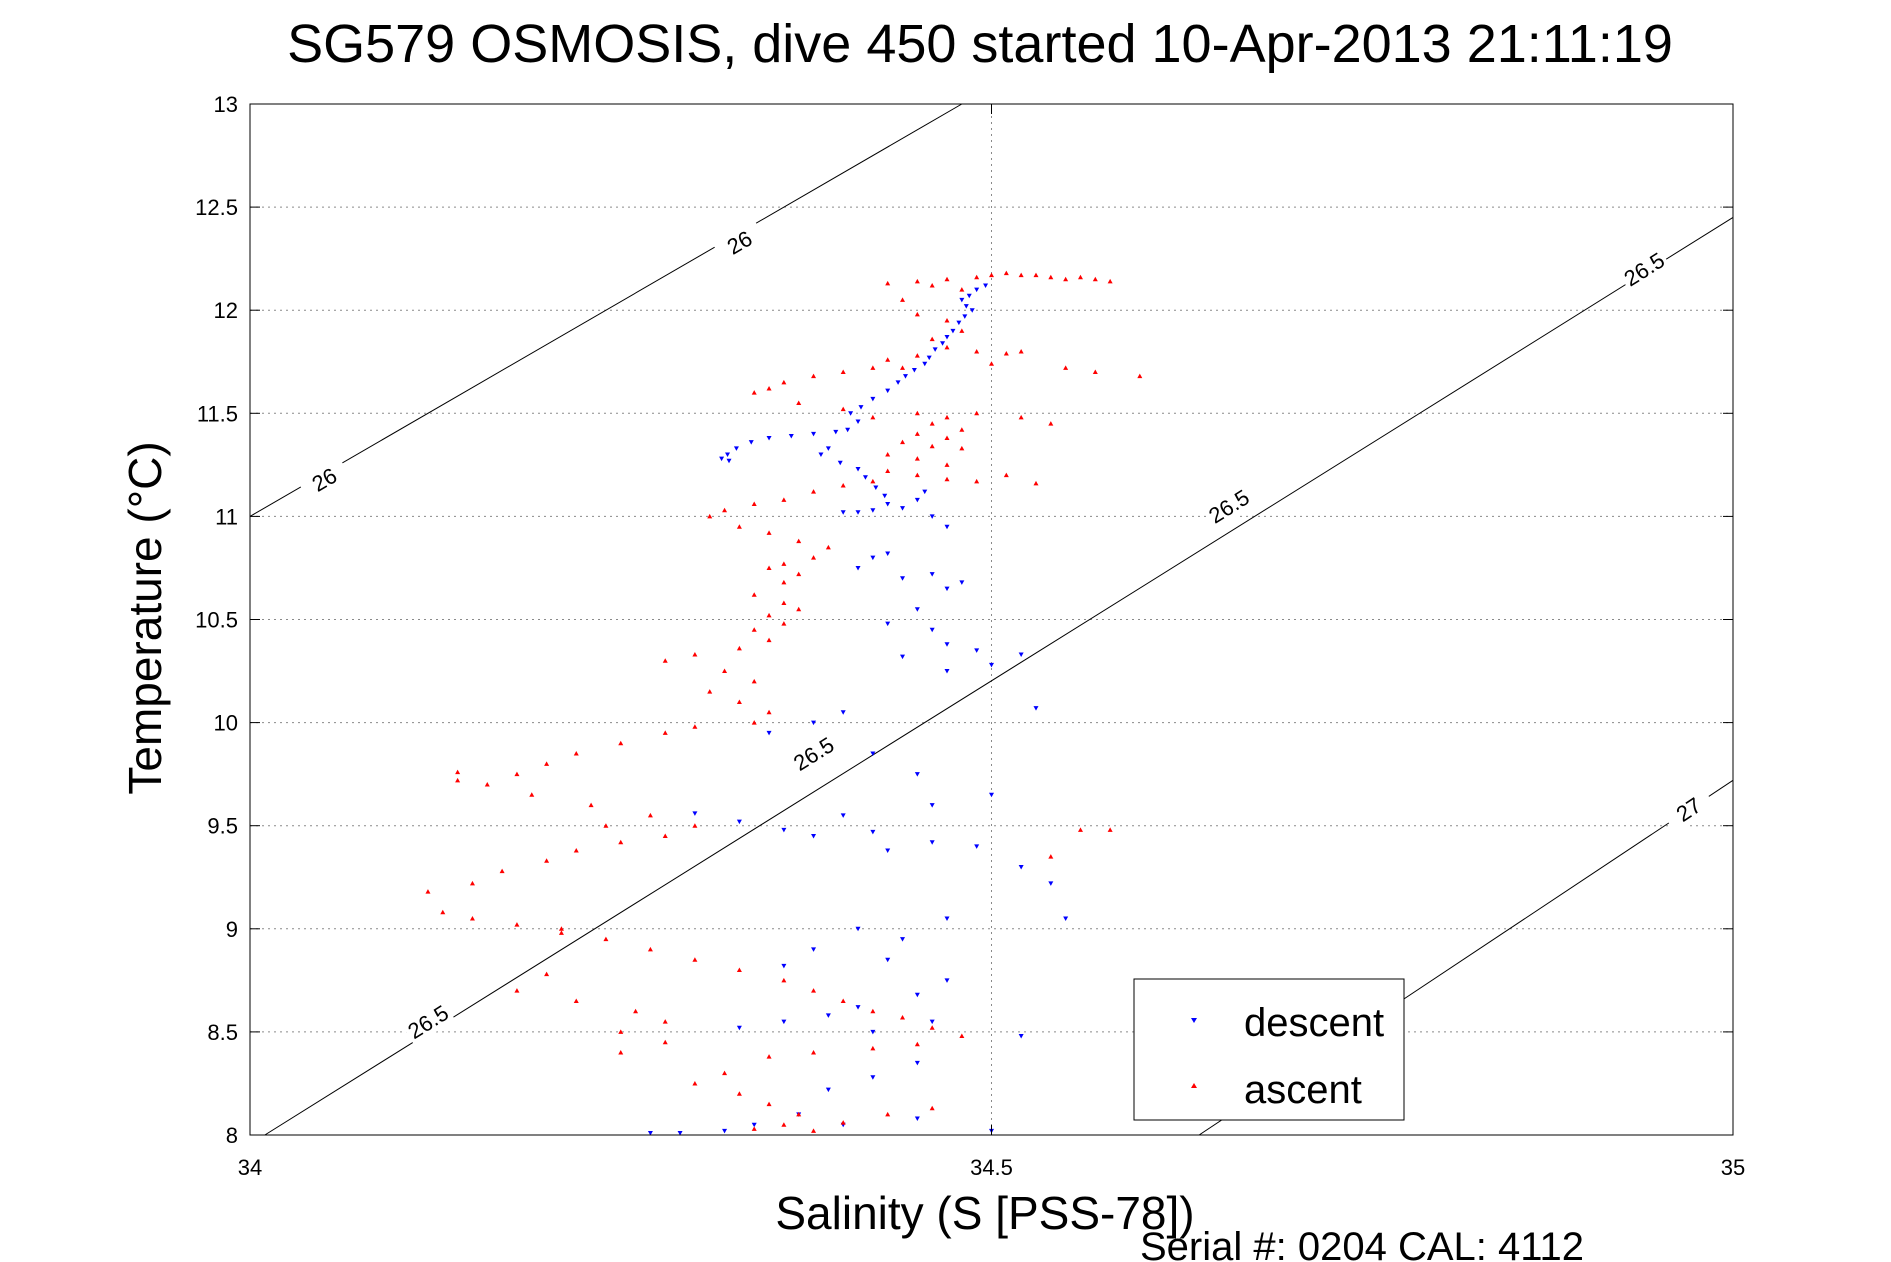  Describe the element at coordinates (1303, 1090) in the screenshot. I see `legend-ascent-label: ascent` at that location.